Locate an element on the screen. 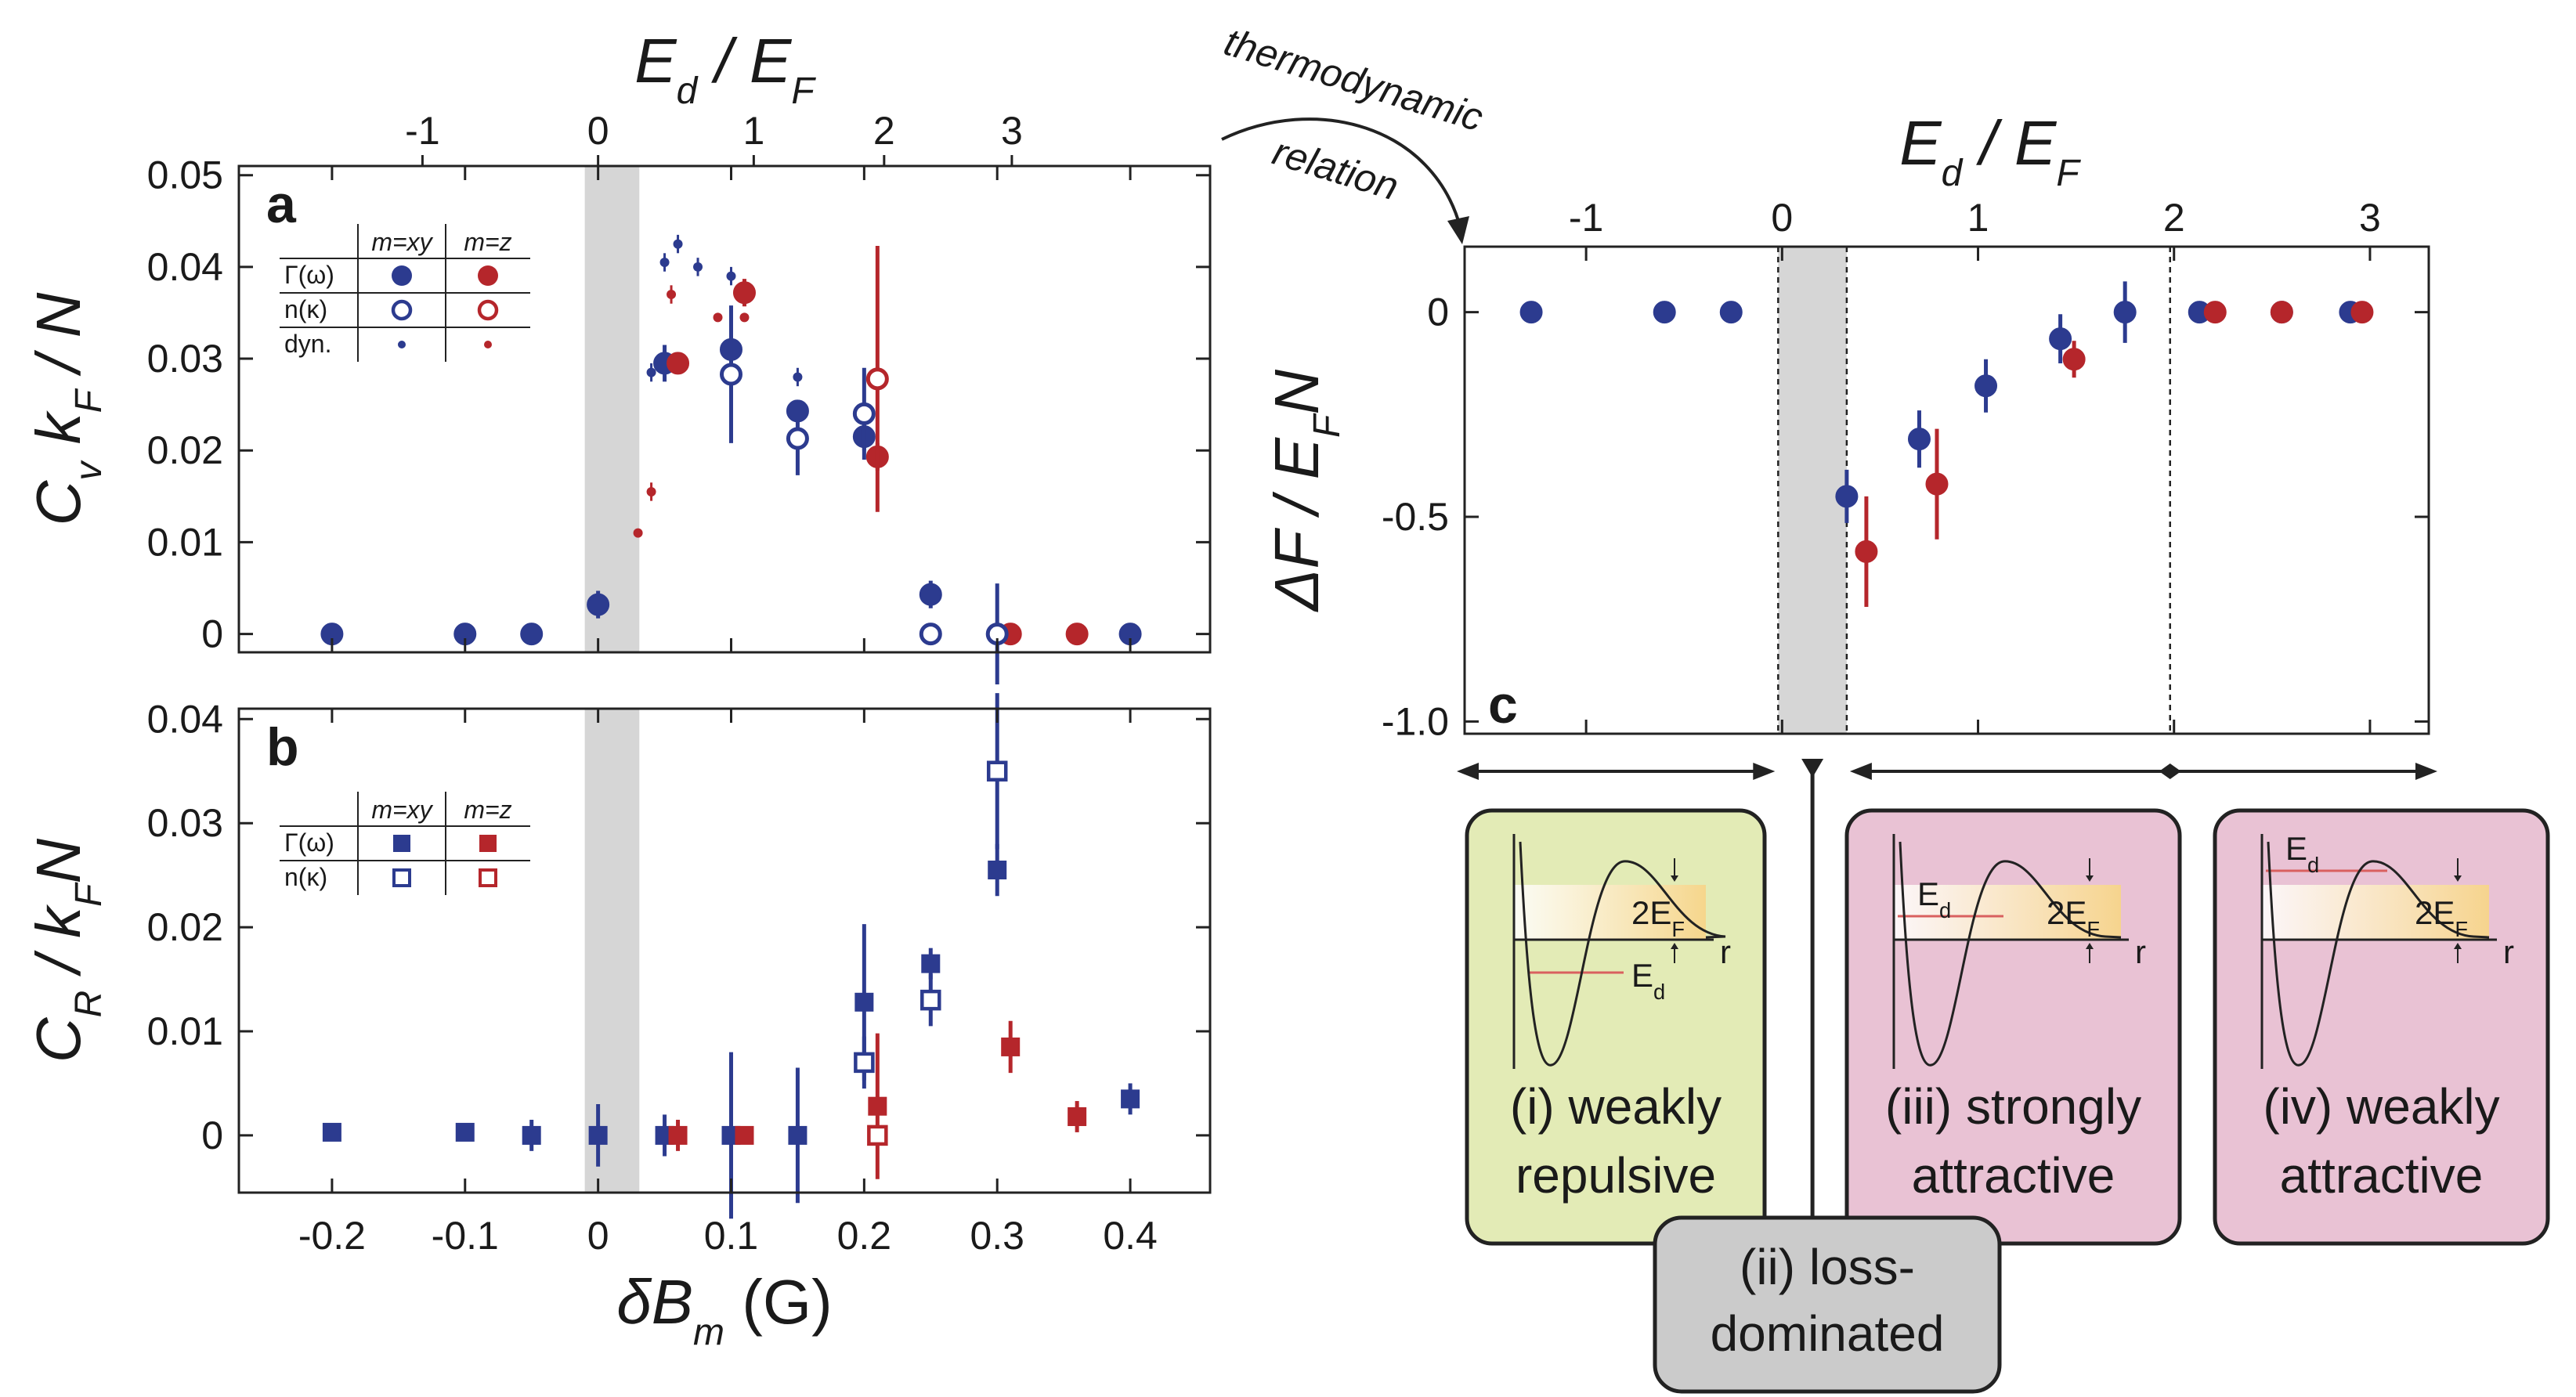  y-tick-label: 0.01 is located at coordinates (185, 542).